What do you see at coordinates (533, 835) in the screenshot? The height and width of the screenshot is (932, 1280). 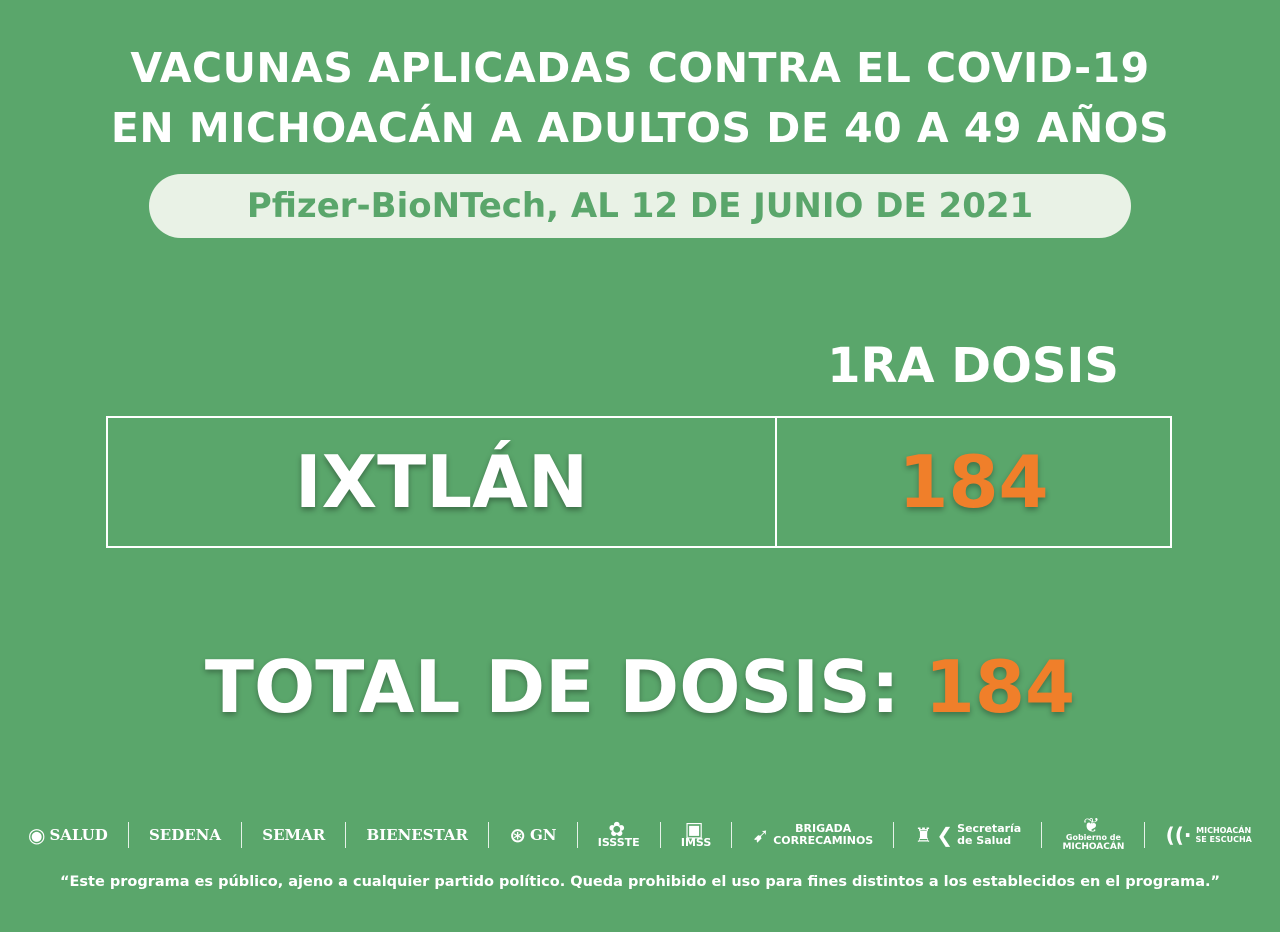 I see `logo-gn: ⊛ GN` at bounding box center [533, 835].